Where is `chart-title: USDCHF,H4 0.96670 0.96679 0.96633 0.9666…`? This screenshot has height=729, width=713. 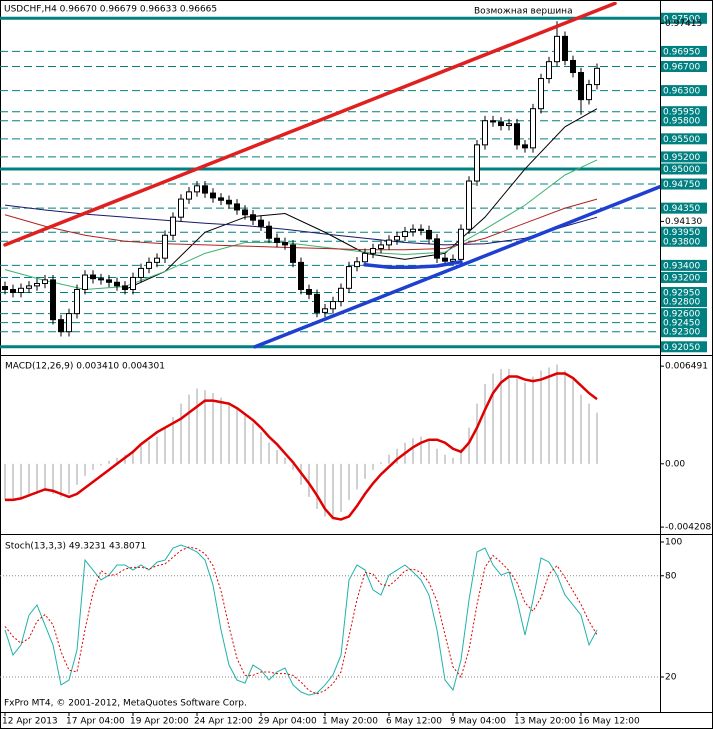 chart-title: USDCHF,H4 0.96670 0.96679 0.96633 0.9666… is located at coordinates (110, 10).